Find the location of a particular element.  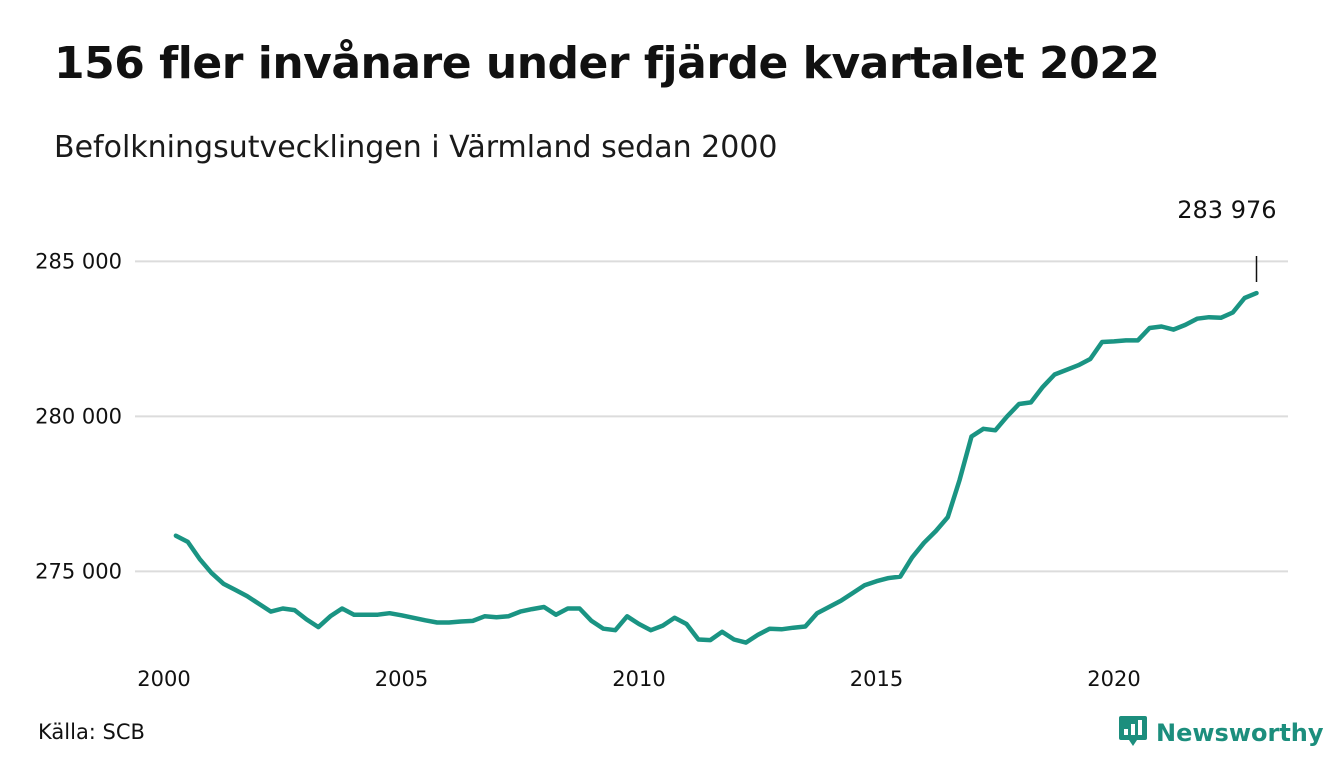

chart-bubble-icon is located at coordinates (1133, 733).